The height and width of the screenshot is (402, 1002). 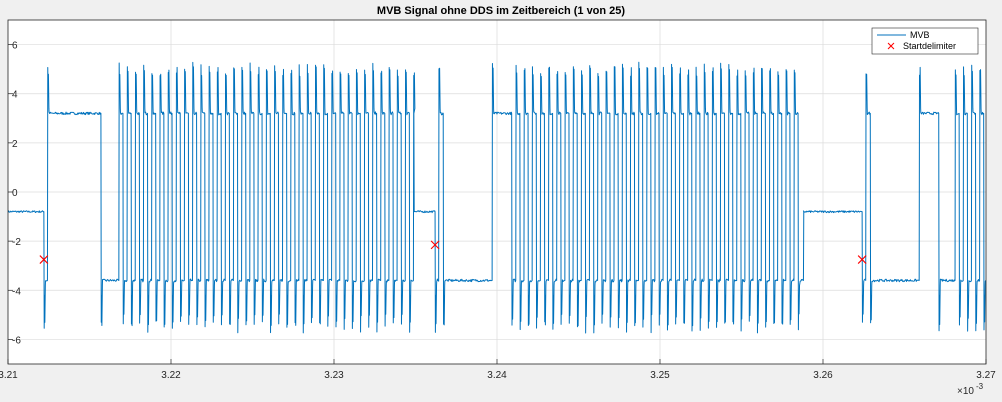 What do you see at coordinates (660, 375) in the screenshot?
I see `x-tick-label: 3.25` at bounding box center [660, 375].